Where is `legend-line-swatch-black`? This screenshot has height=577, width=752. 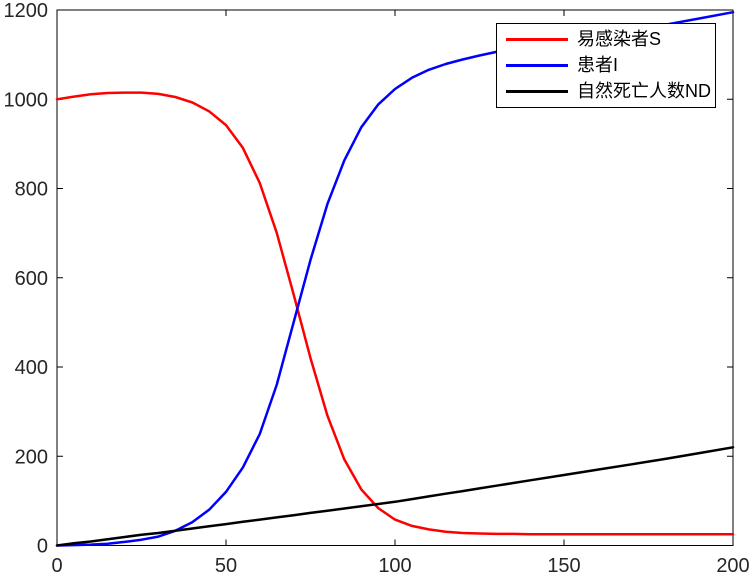 legend-line-swatch-black is located at coordinates (537, 92).